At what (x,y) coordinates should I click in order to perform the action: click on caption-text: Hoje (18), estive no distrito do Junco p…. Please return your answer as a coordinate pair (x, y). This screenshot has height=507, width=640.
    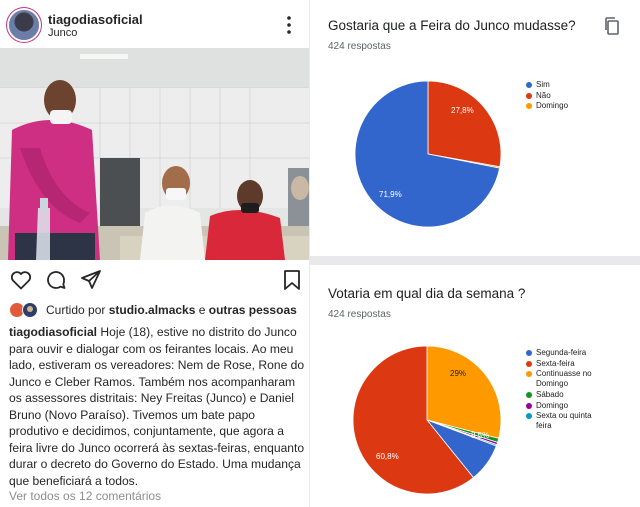
    Looking at the image, I should click on (157, 406).